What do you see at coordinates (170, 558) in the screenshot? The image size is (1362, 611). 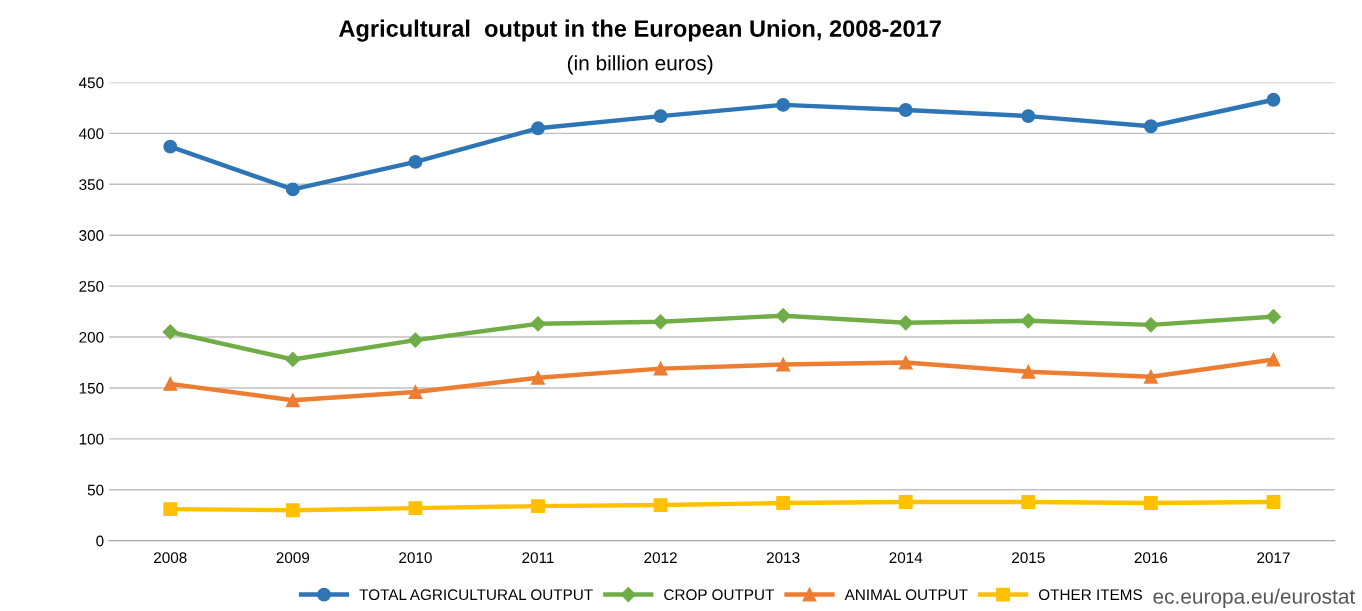 I see `x-tick-label: 2008` at bounding box center [170, 558].